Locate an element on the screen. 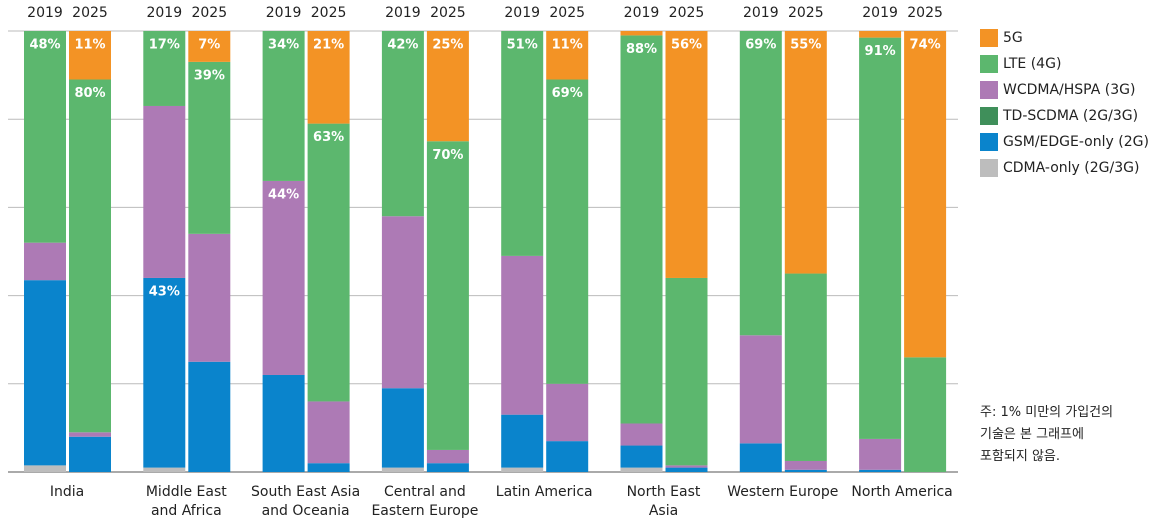 Image resolution: width=1164 pixels, height=527 pixels. value-label: 63% is located at coordinates (328, 137).